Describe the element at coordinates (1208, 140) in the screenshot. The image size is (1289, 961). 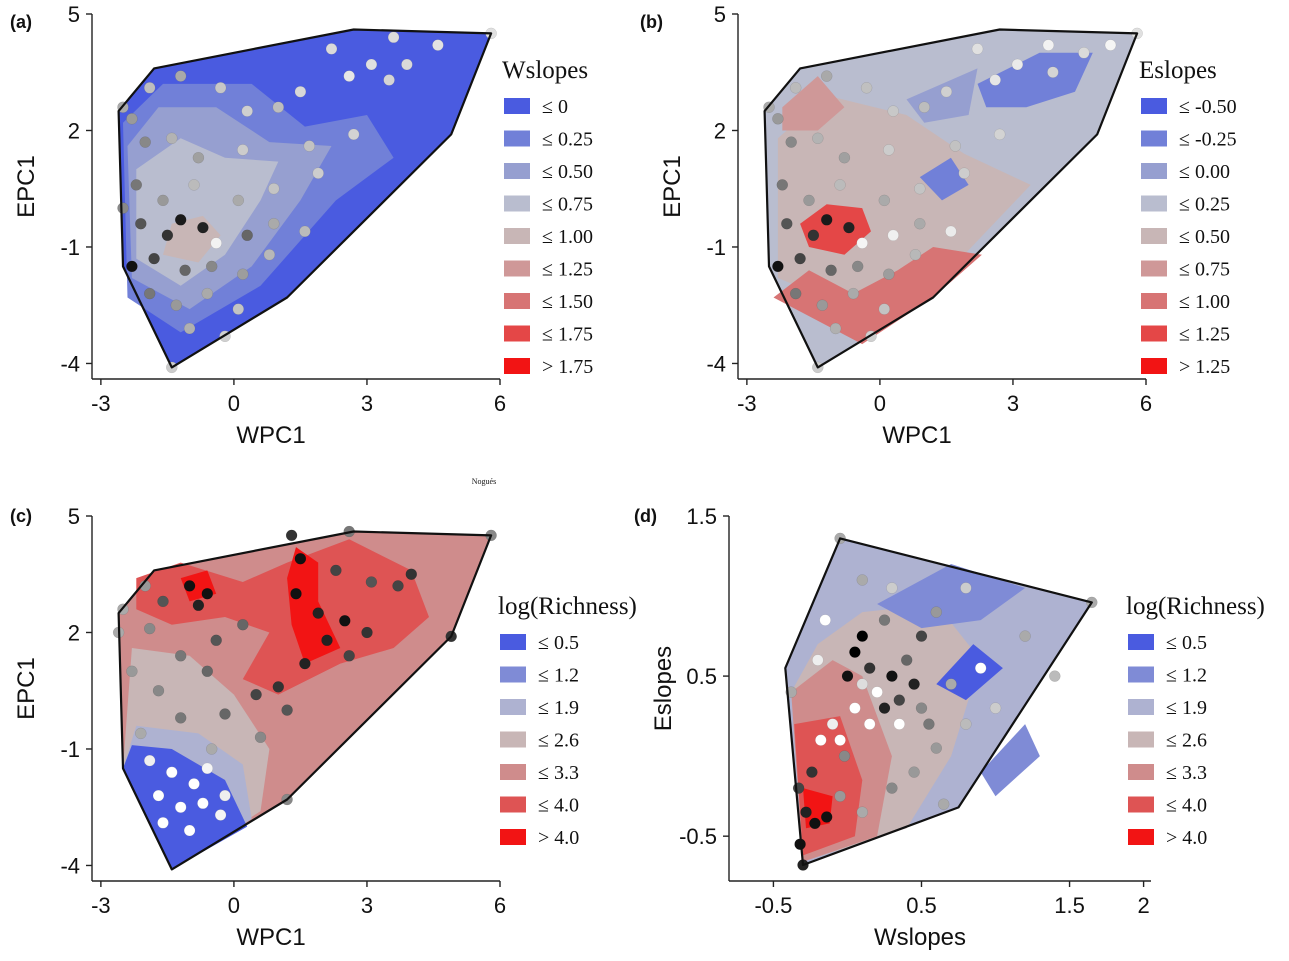
I see `legend-label: ≤ -0.25` at that location.